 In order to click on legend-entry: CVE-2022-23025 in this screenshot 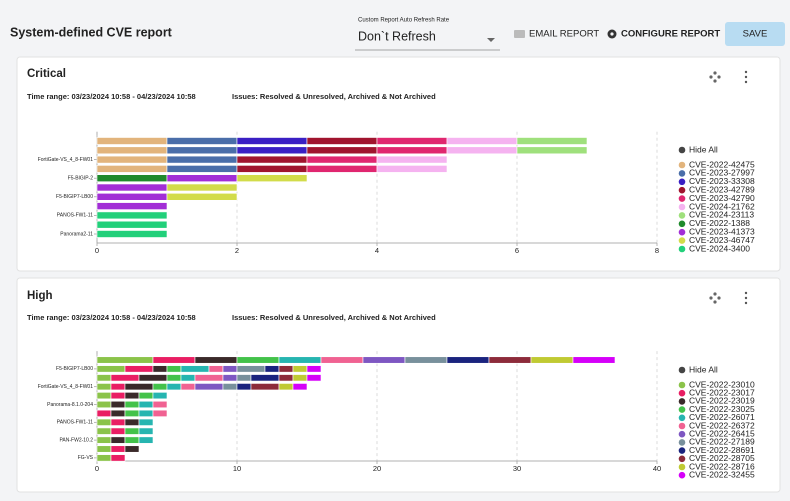, I will do `click(722, 409)`.